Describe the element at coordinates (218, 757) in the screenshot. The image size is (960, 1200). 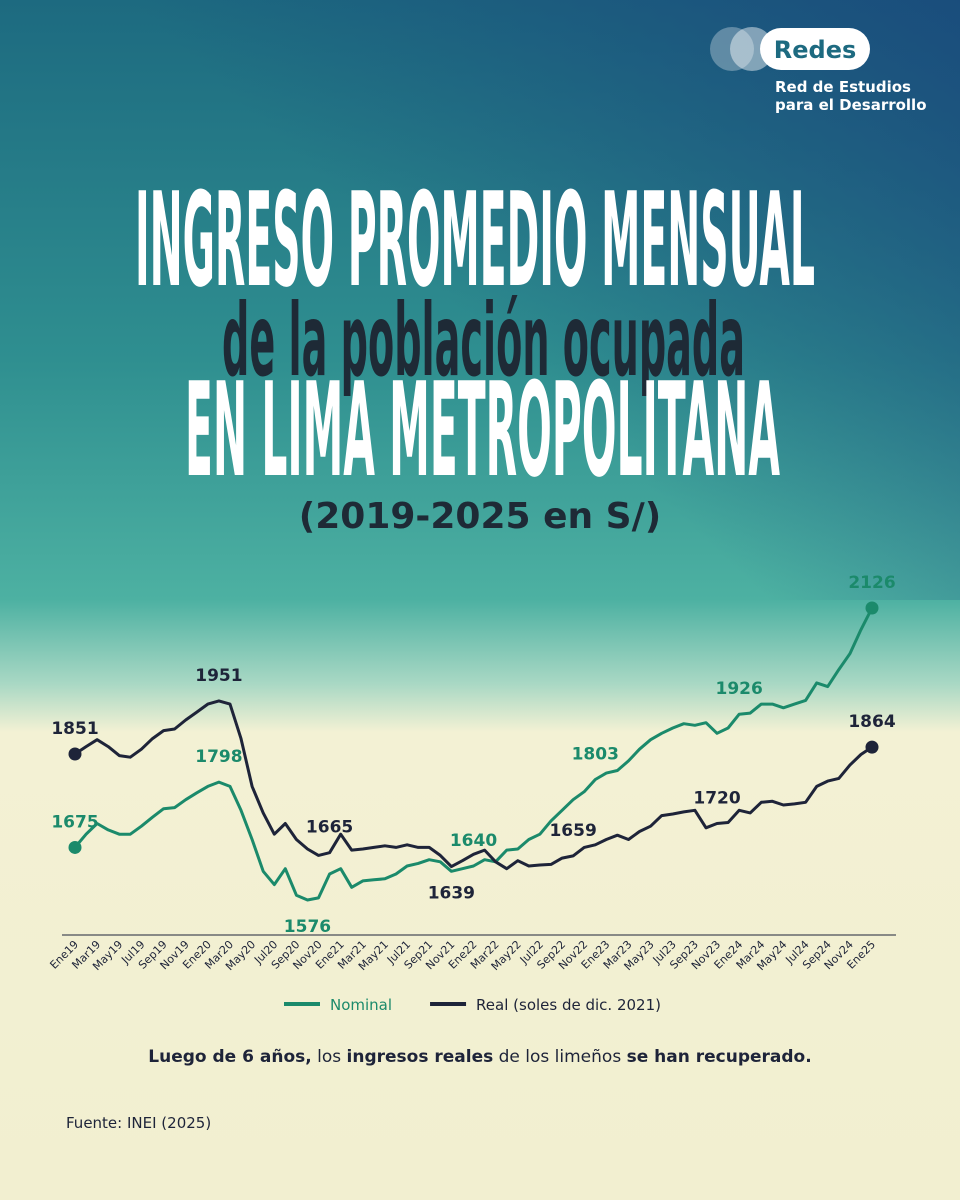
I see `data-label: 1798` at that location.